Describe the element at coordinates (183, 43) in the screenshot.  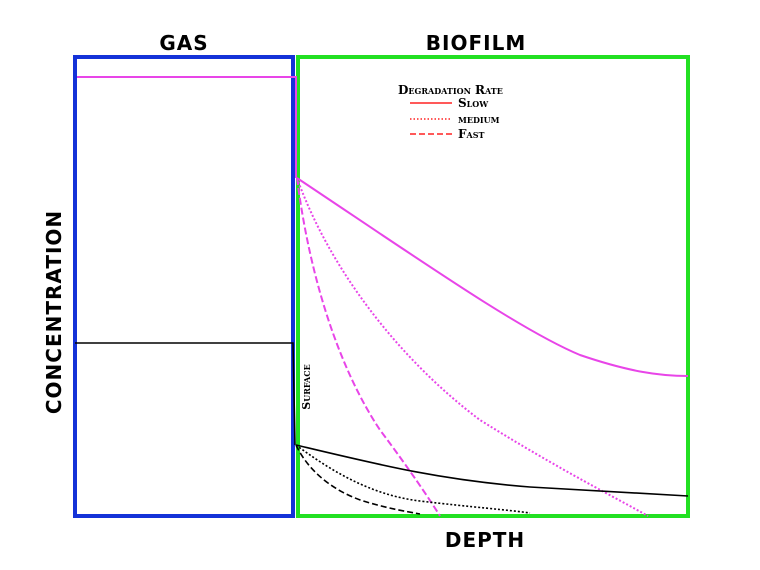
I see `gas-label: GAS` at that location.